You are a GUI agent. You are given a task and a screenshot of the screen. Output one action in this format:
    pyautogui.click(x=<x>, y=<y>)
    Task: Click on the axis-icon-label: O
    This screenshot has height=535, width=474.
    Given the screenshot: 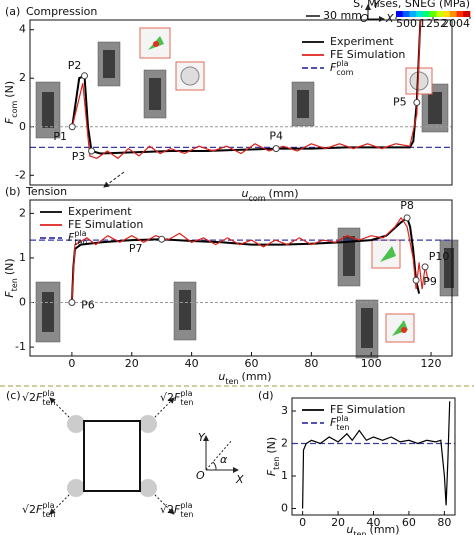 What is the action you would take?
    pyautogui.click(x=364, y=18)
    